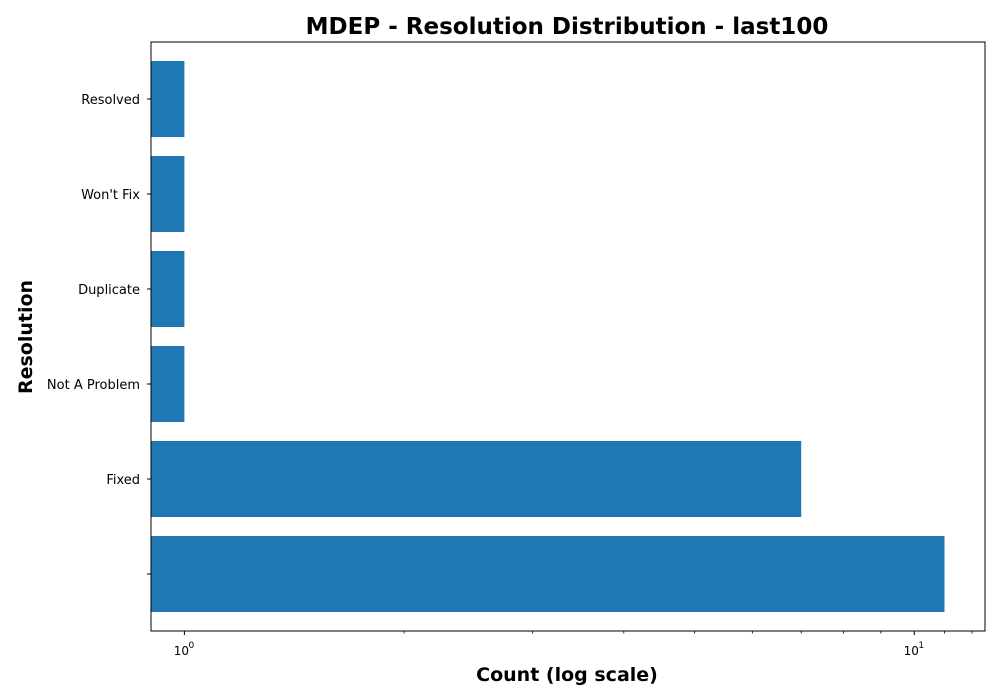  I want to click on x-axis-ticks: 10 0 10 1, so click(573, 644).